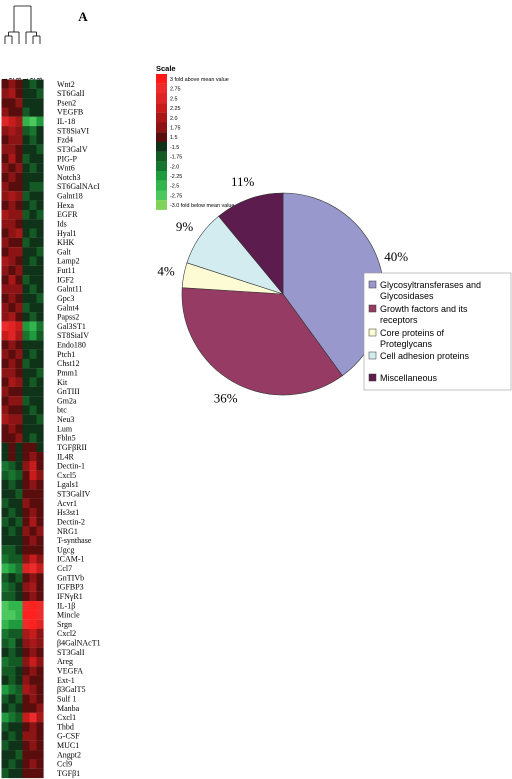  I want to click on heatmap-row-label: Gm2a, so click(67, 400).